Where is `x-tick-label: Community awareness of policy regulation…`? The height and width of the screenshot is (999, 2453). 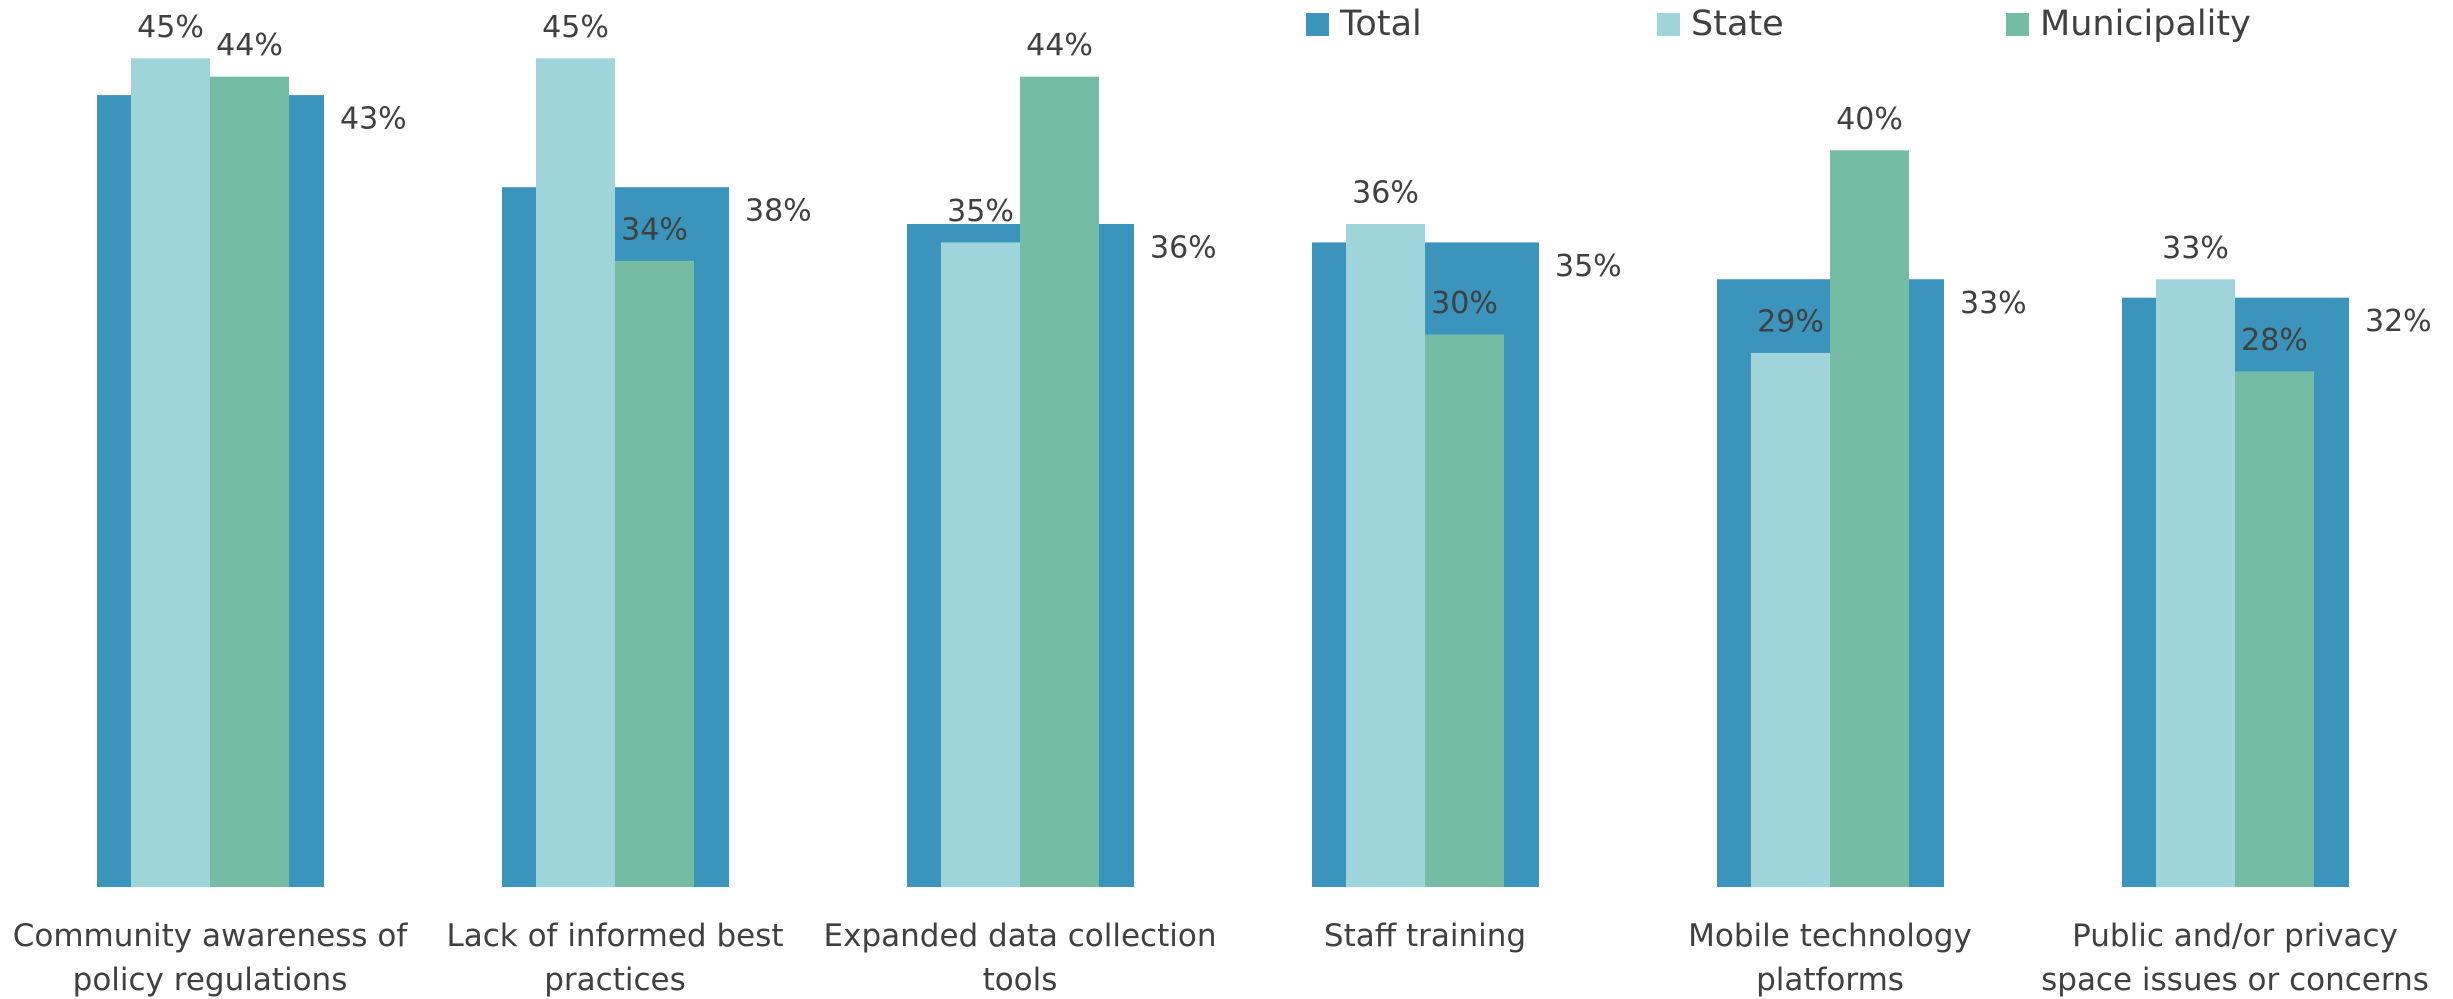 x-tick-label: Community awareness of policy regulation… is located at coordinates (210, 958).